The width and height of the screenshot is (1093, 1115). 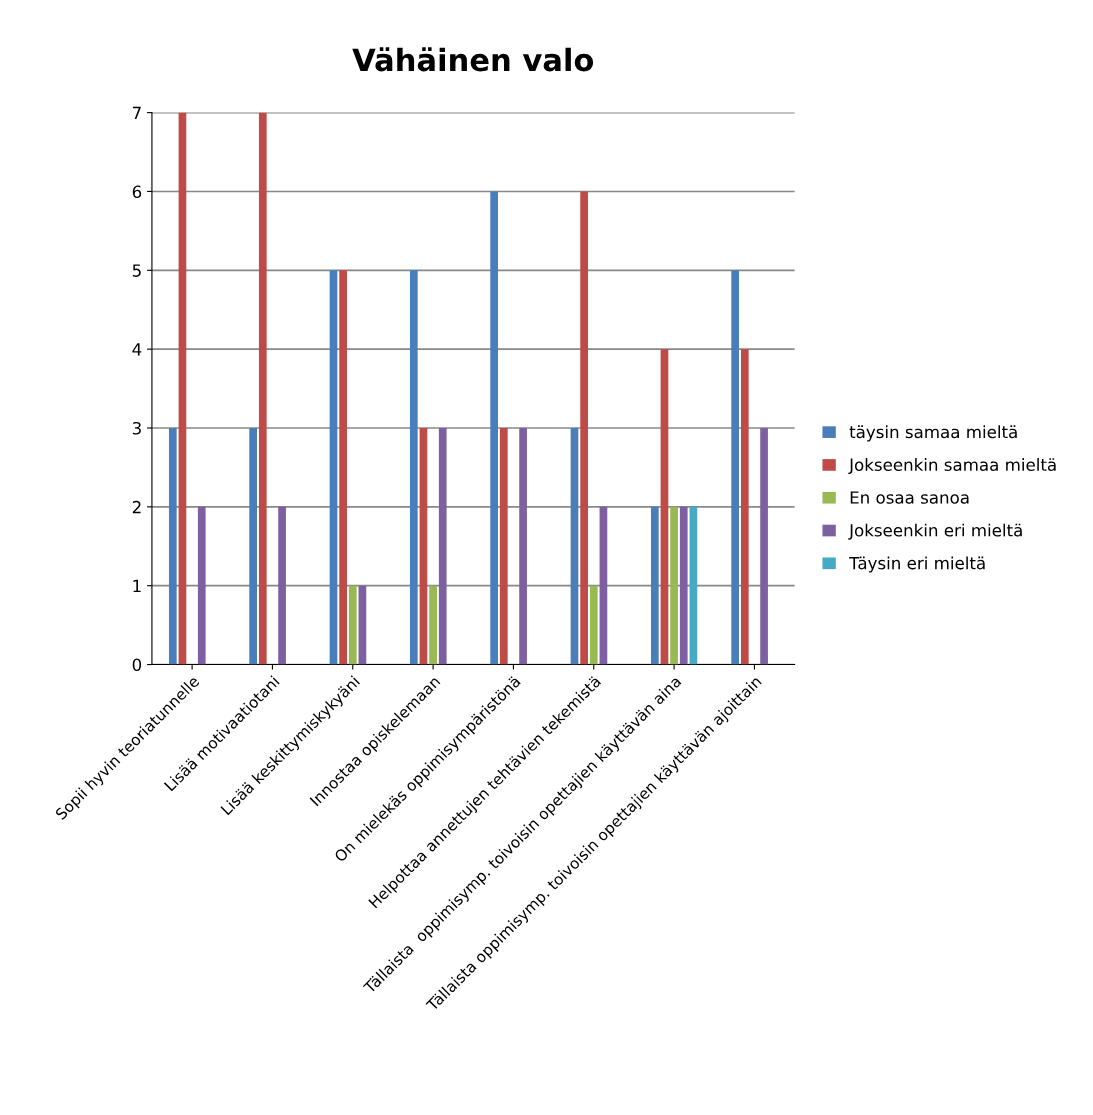 What do you see at coordinates (136, 507) in the screenshot?
I see `y-tick-label: 2` at bounding box center [136, 507].